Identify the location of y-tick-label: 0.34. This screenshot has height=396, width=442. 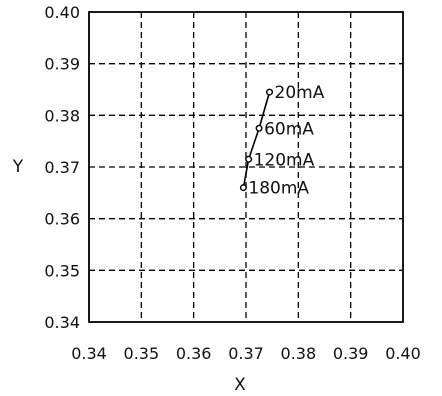
(62, 322).